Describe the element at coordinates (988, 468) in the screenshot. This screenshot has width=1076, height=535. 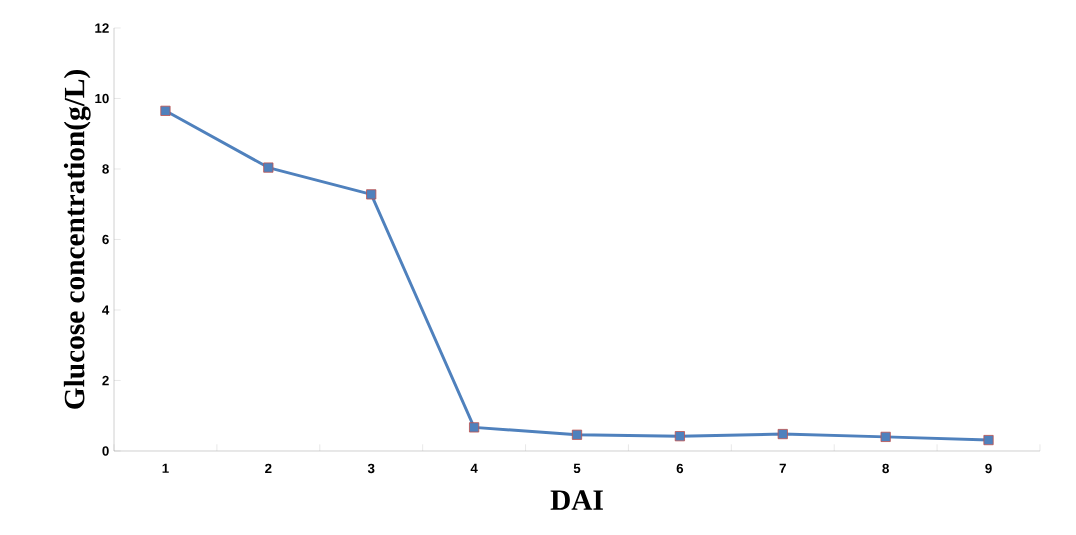
I see `x-tick-label: 9` at that location.